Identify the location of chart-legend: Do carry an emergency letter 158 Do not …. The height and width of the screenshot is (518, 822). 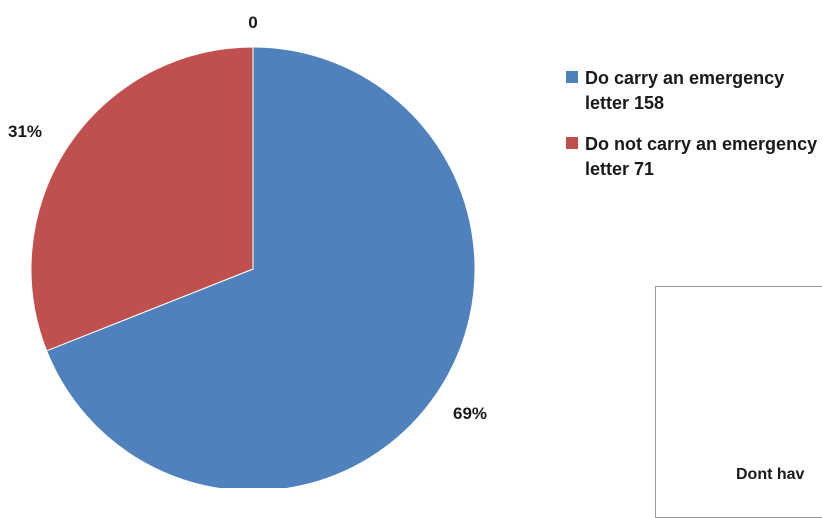
(694, 132).